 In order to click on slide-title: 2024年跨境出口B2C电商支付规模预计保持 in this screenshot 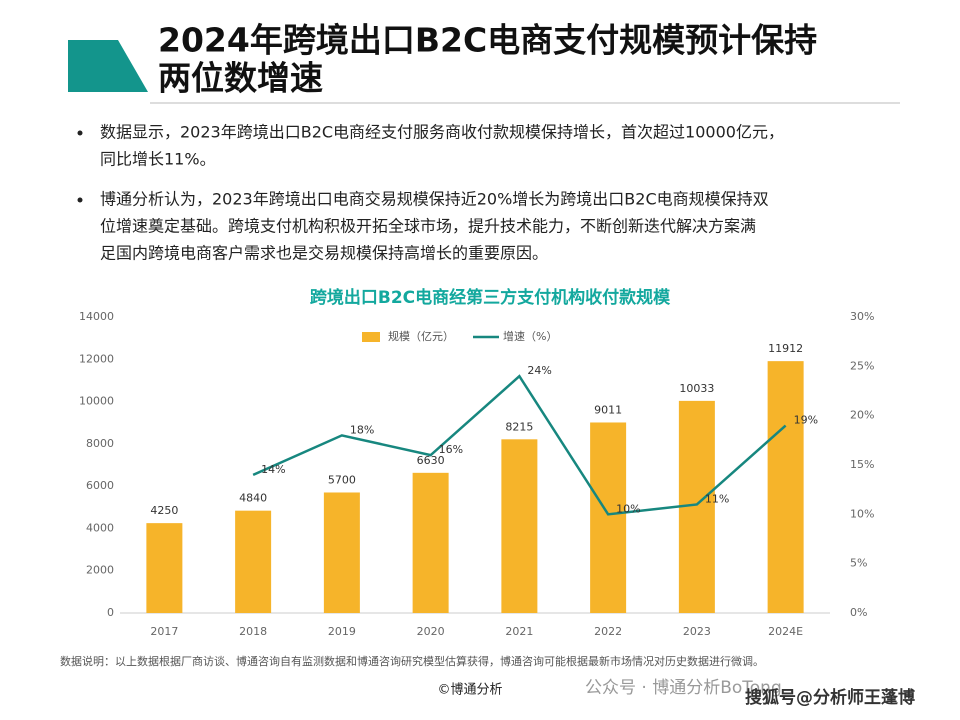, I will do `click(487, 40)`.